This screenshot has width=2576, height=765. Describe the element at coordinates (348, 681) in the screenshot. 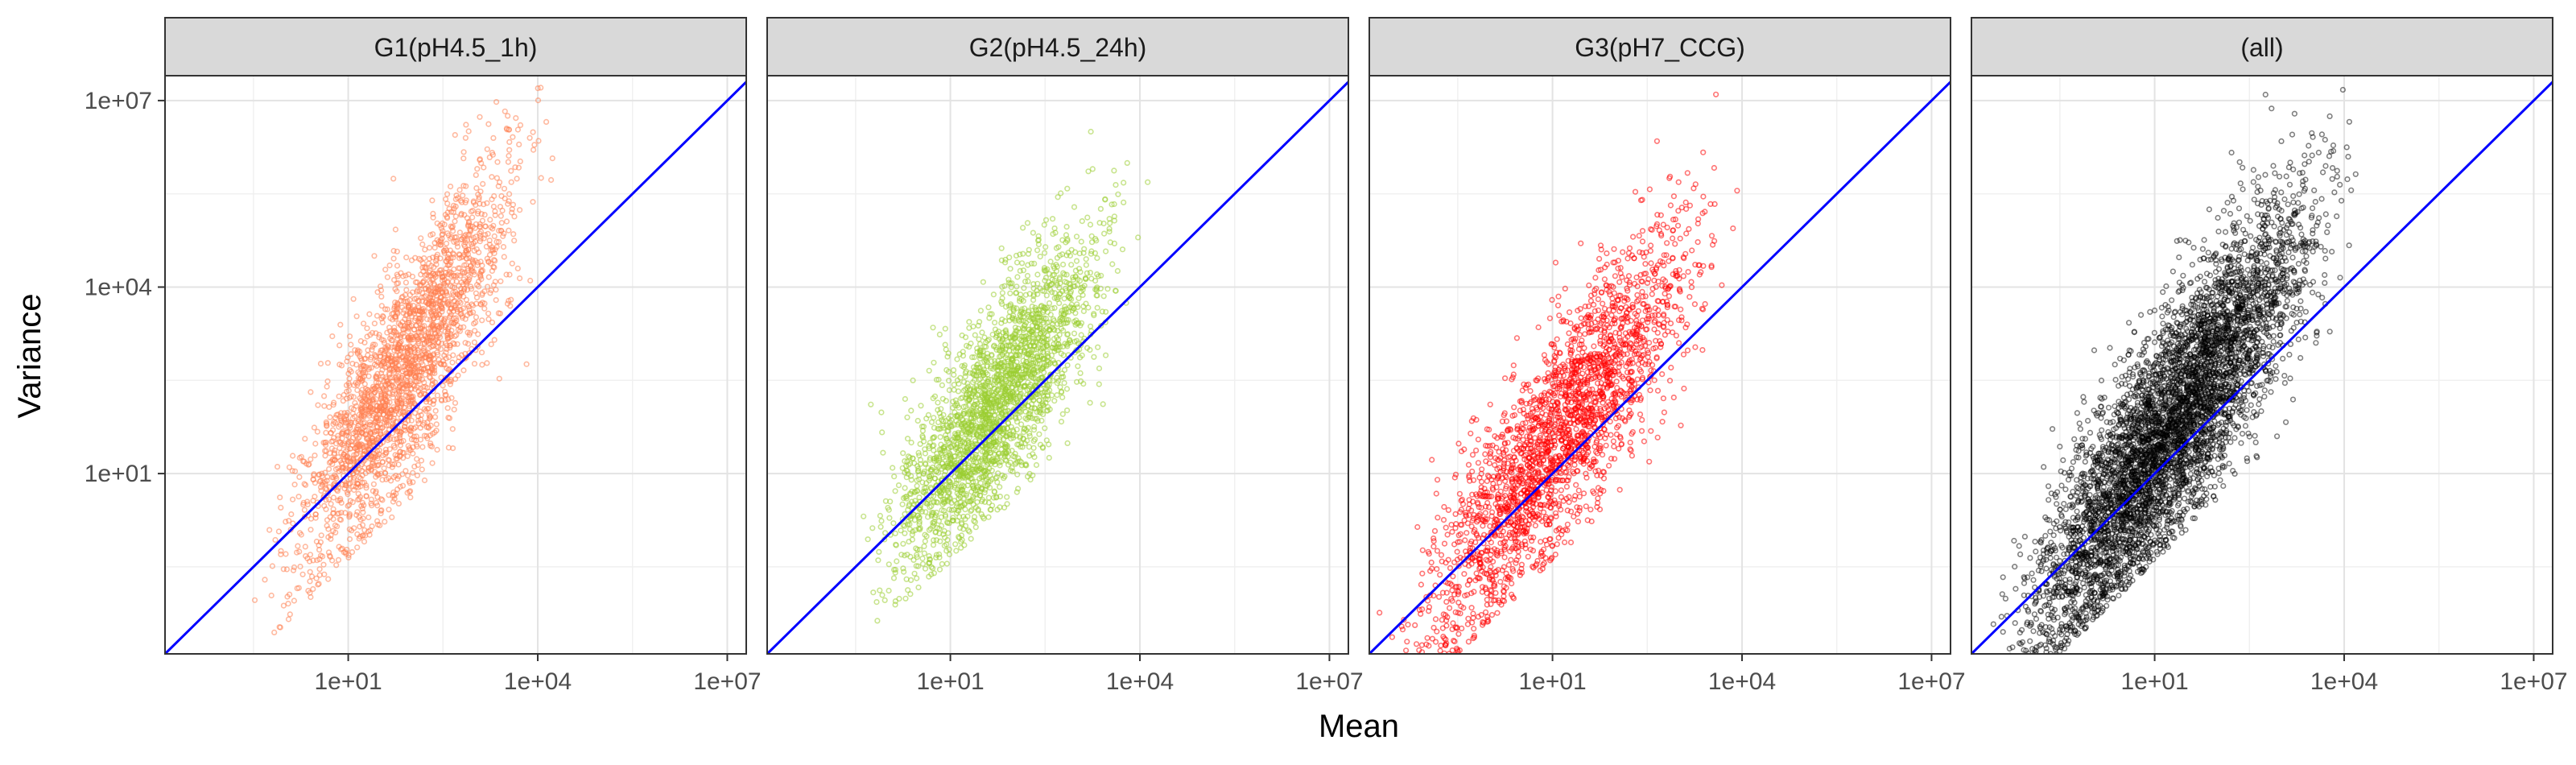

I see `x-tick-label: 1e+01` at that location.